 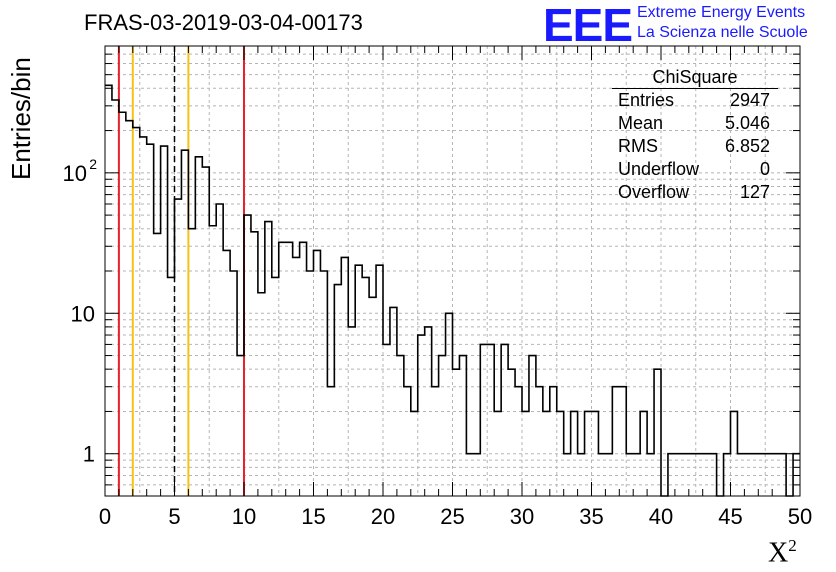 What do you see at coordinates (591, 516) in the screenshot?
I see `x-tick-label: 35` at bounding box center [591, 516].